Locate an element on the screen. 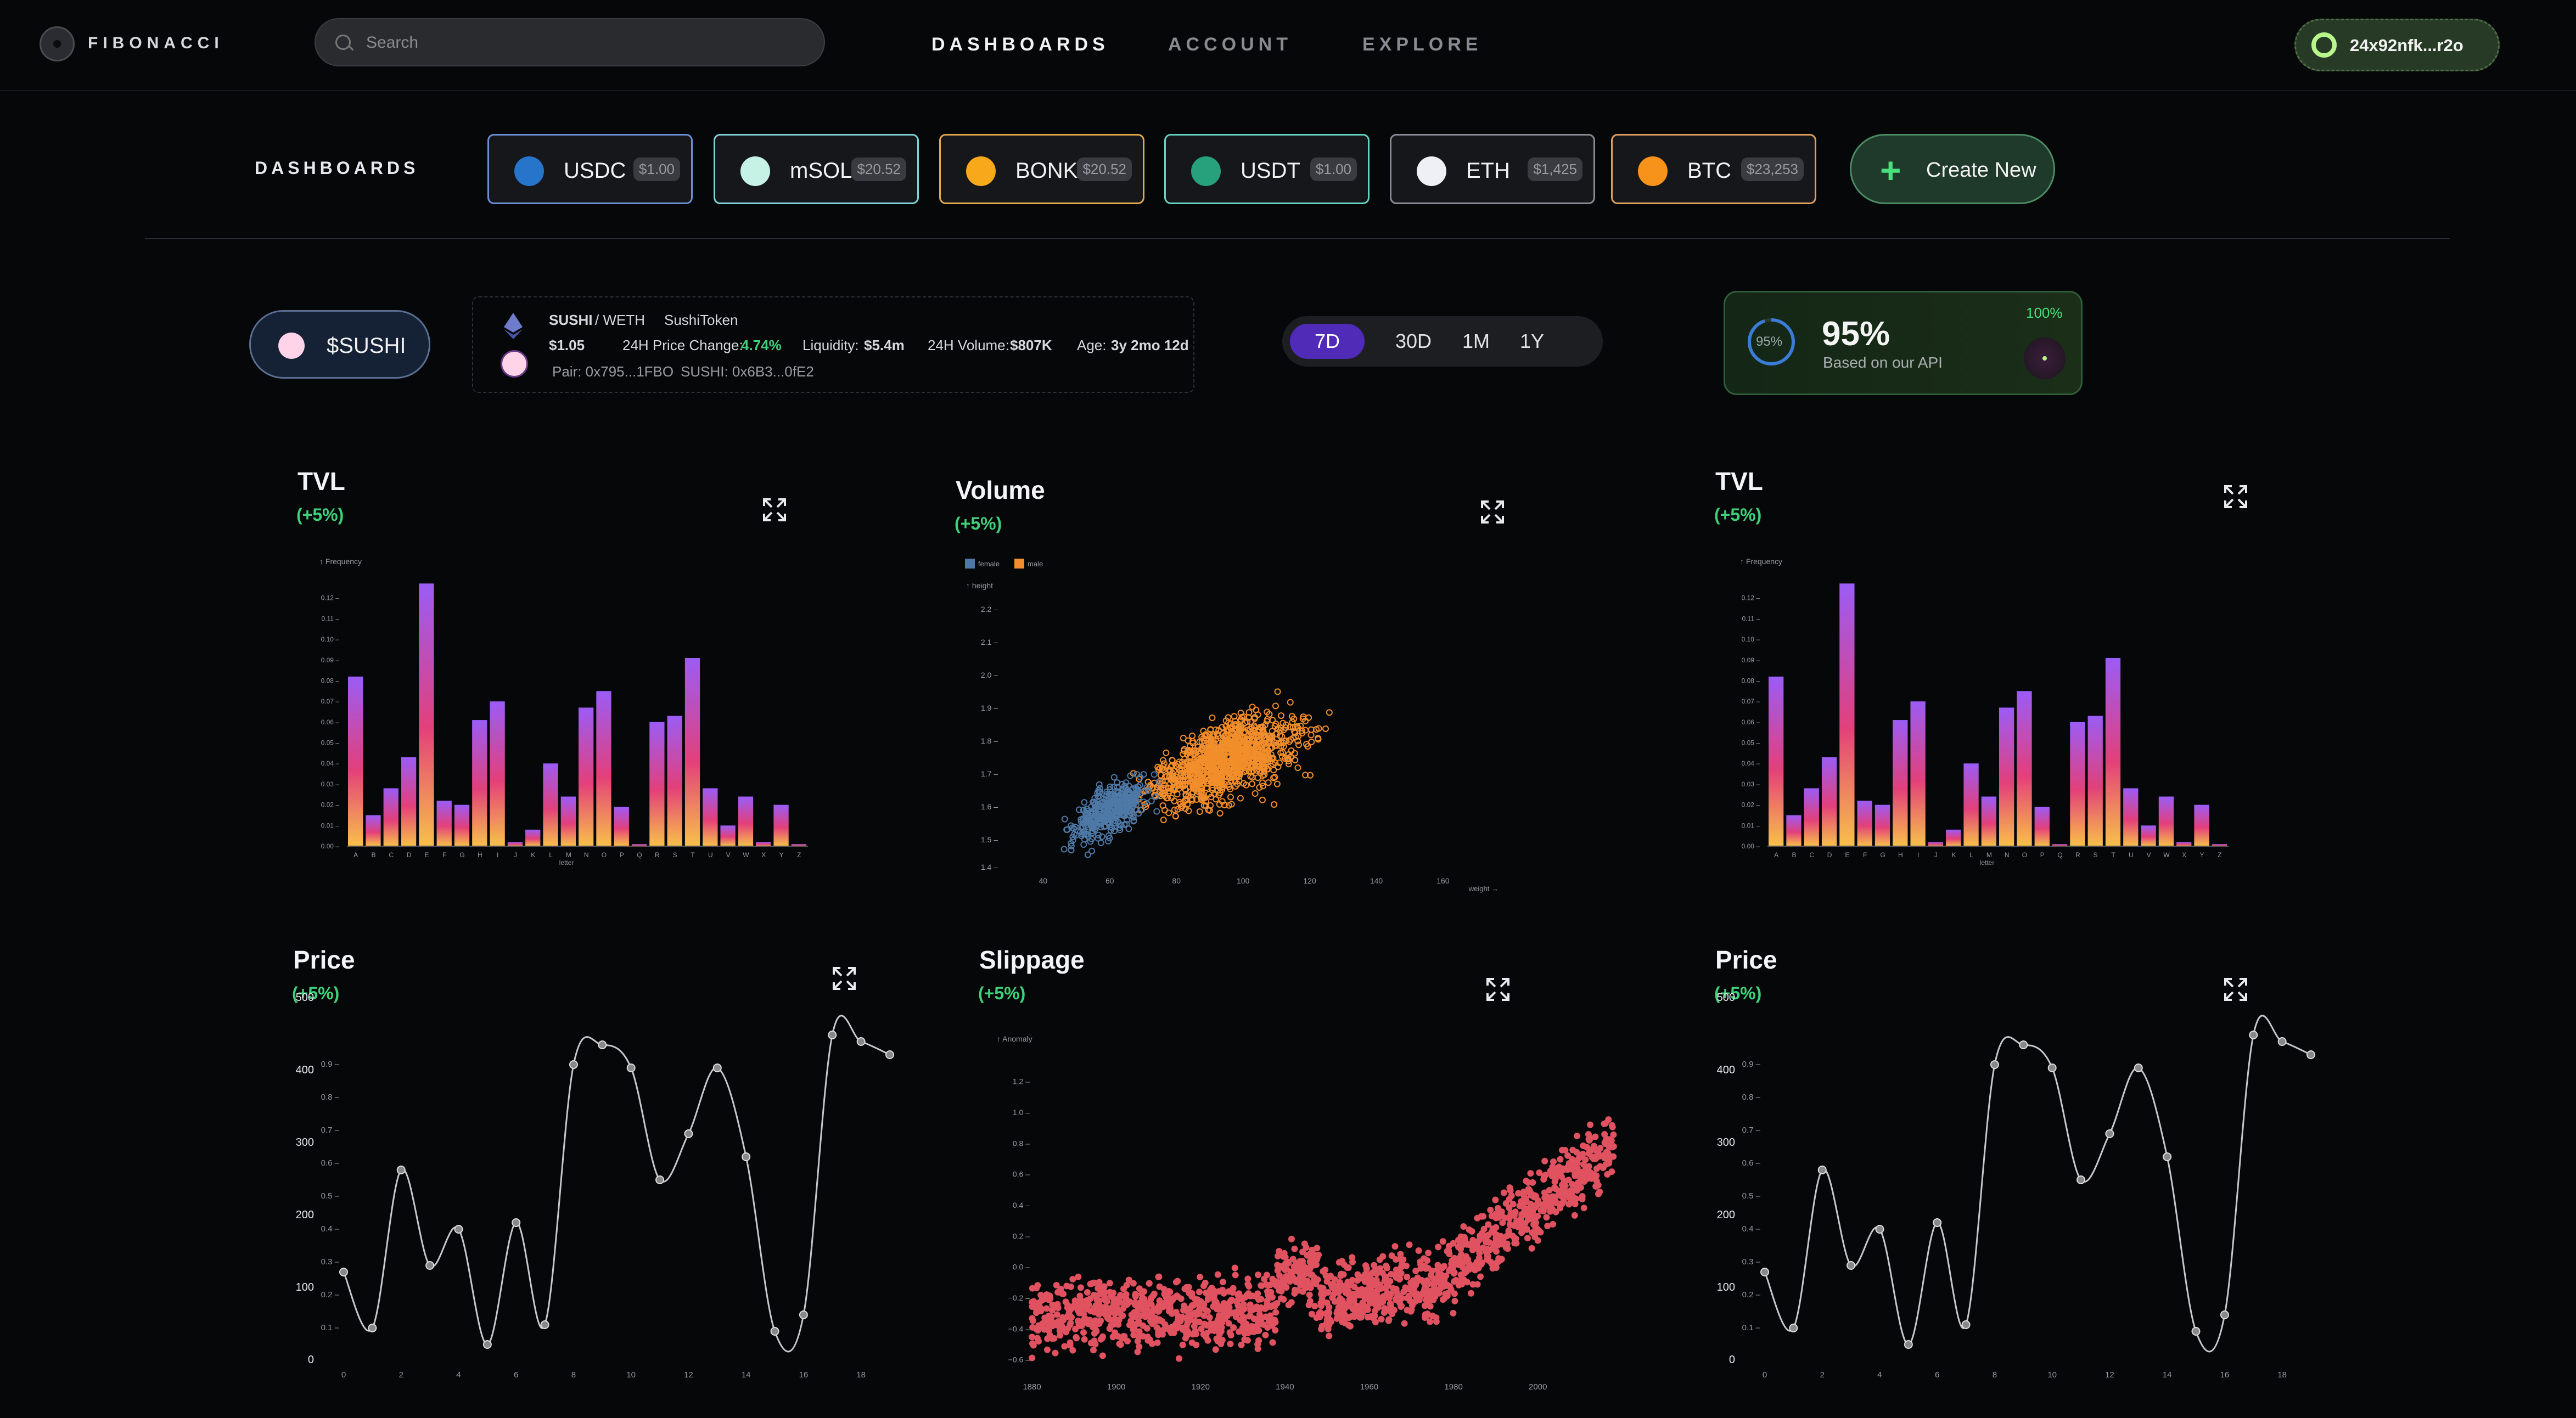 The width and height of the screenshot is (2576, 1418). y-tick-label: 0.07 – is located at coordinates (1751, 701).